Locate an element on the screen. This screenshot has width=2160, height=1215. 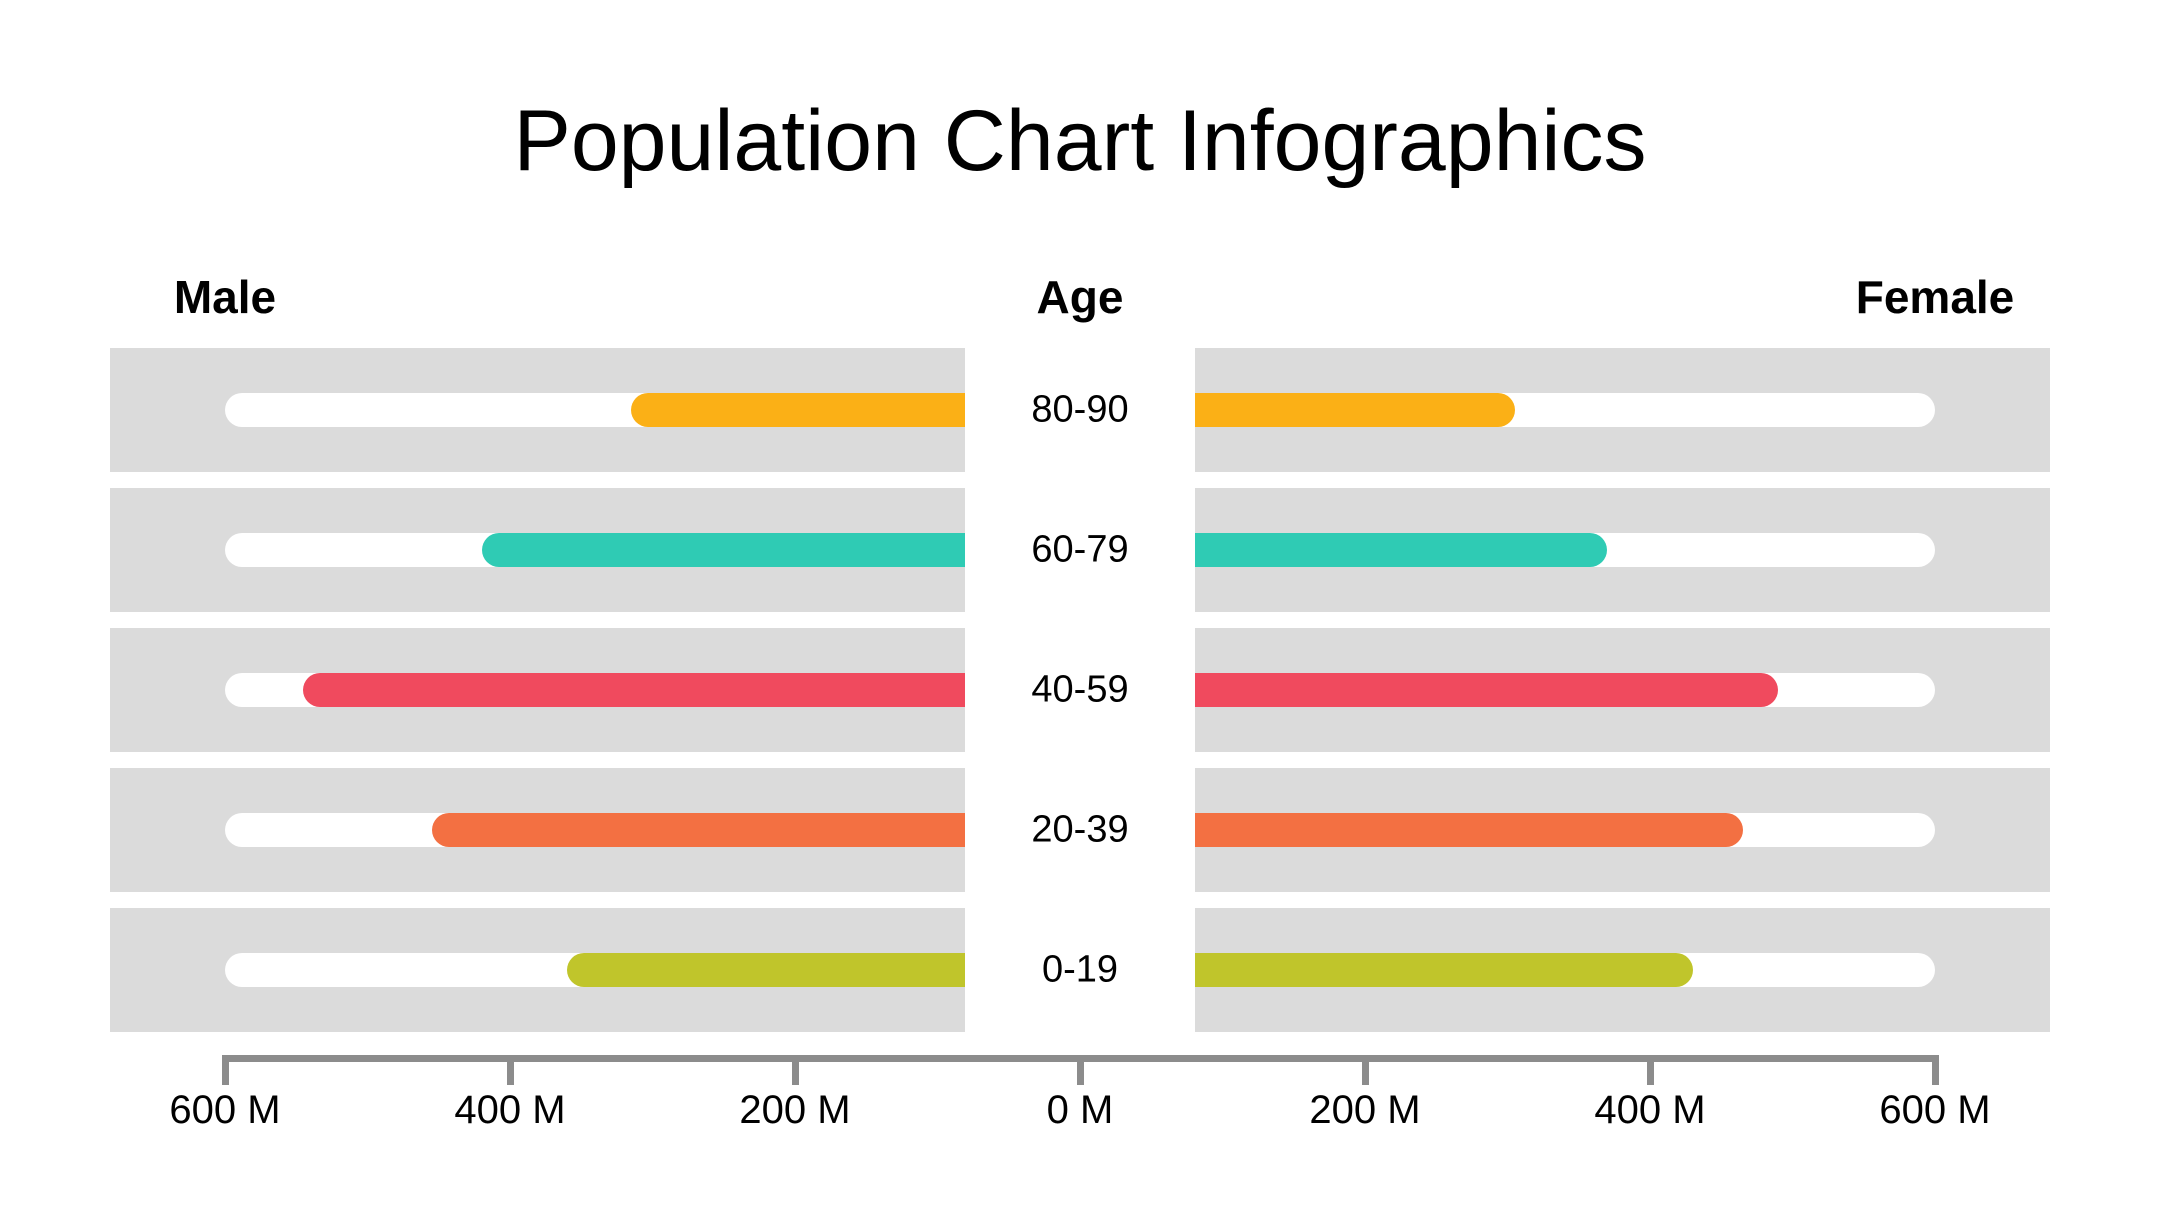
age-column-label: Age is located at coordinates (1080, 297).